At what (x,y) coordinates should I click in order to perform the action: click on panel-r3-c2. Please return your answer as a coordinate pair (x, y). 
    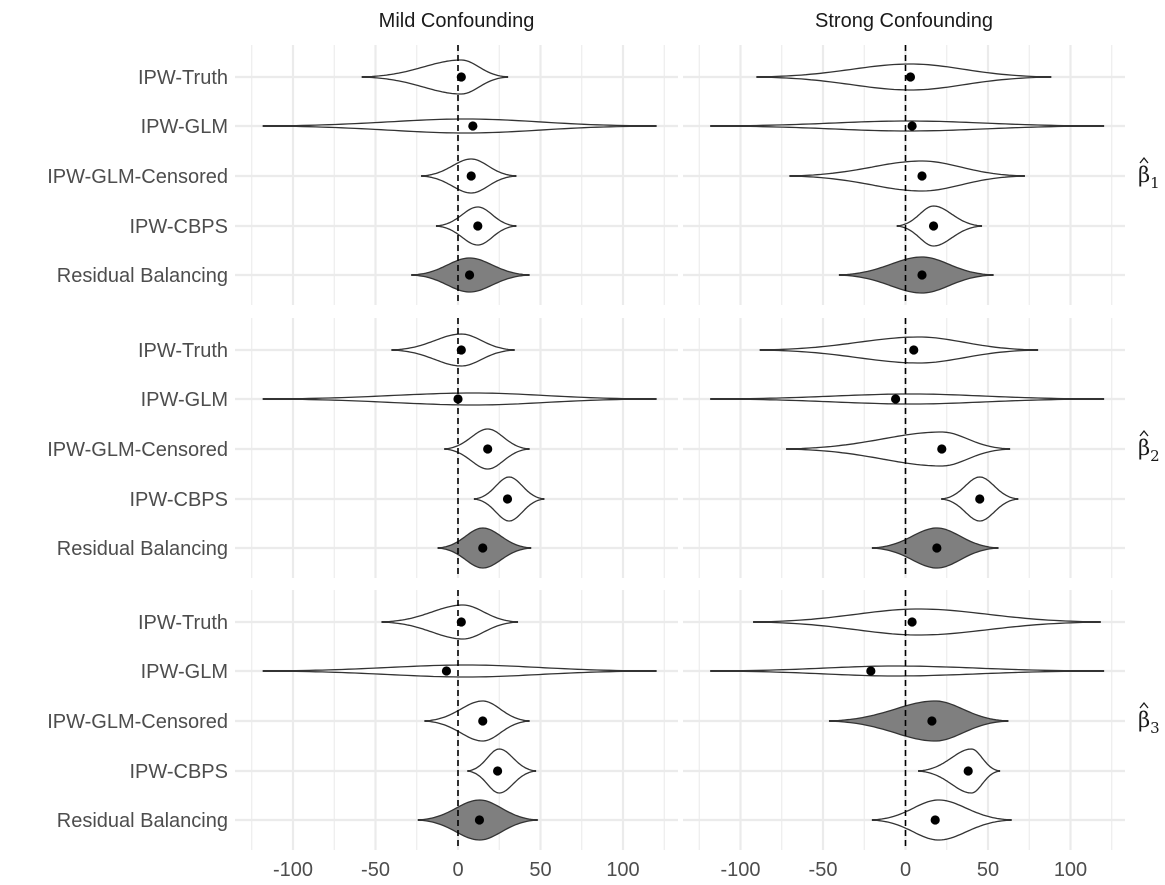
    Looking at the image, I should click on (904, 720).